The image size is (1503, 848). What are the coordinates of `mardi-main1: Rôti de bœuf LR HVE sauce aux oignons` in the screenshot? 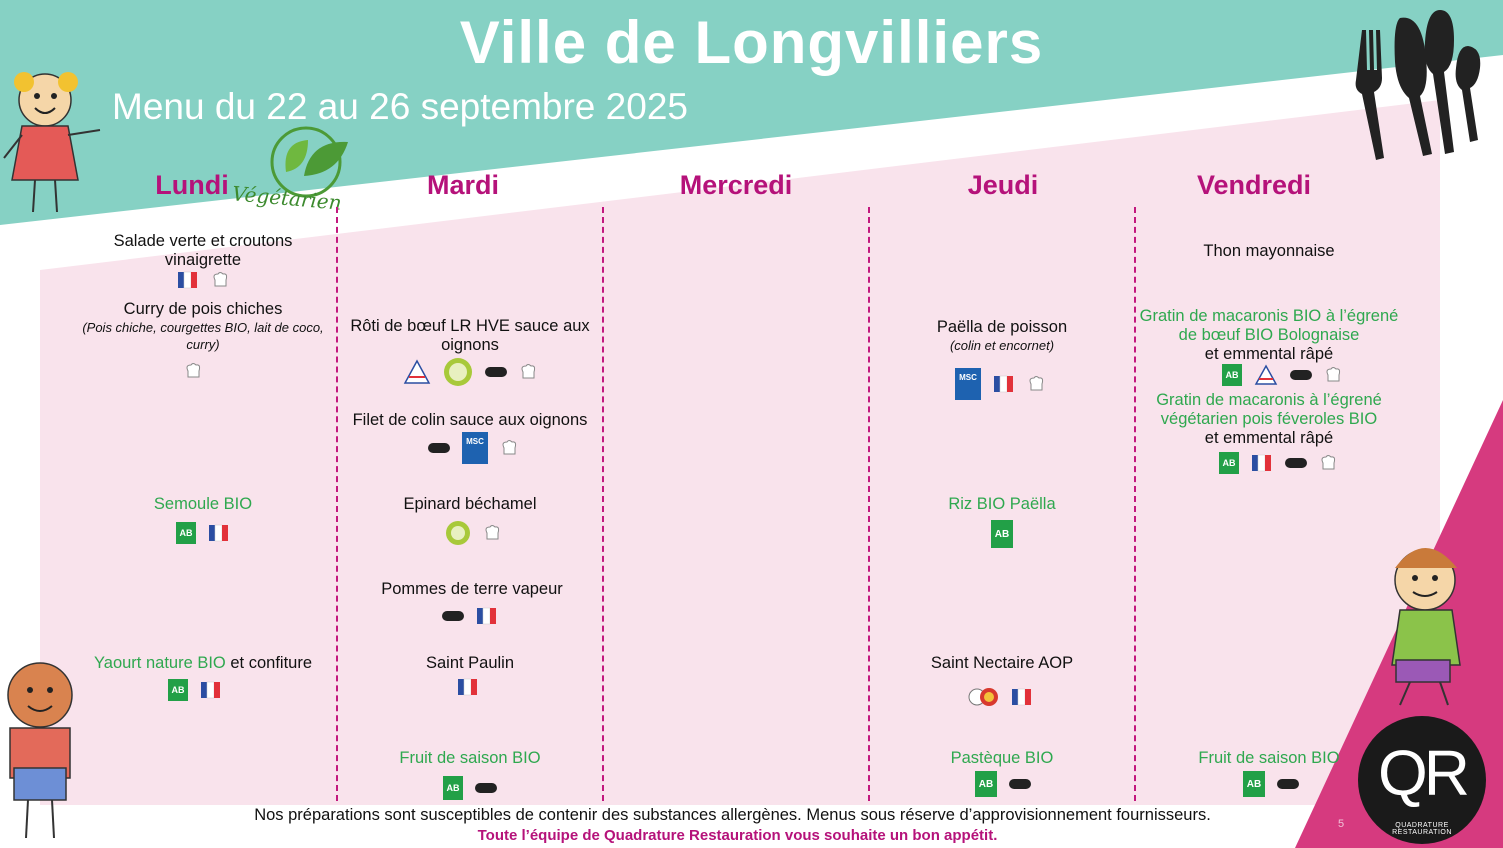 It's located at (470, 335).